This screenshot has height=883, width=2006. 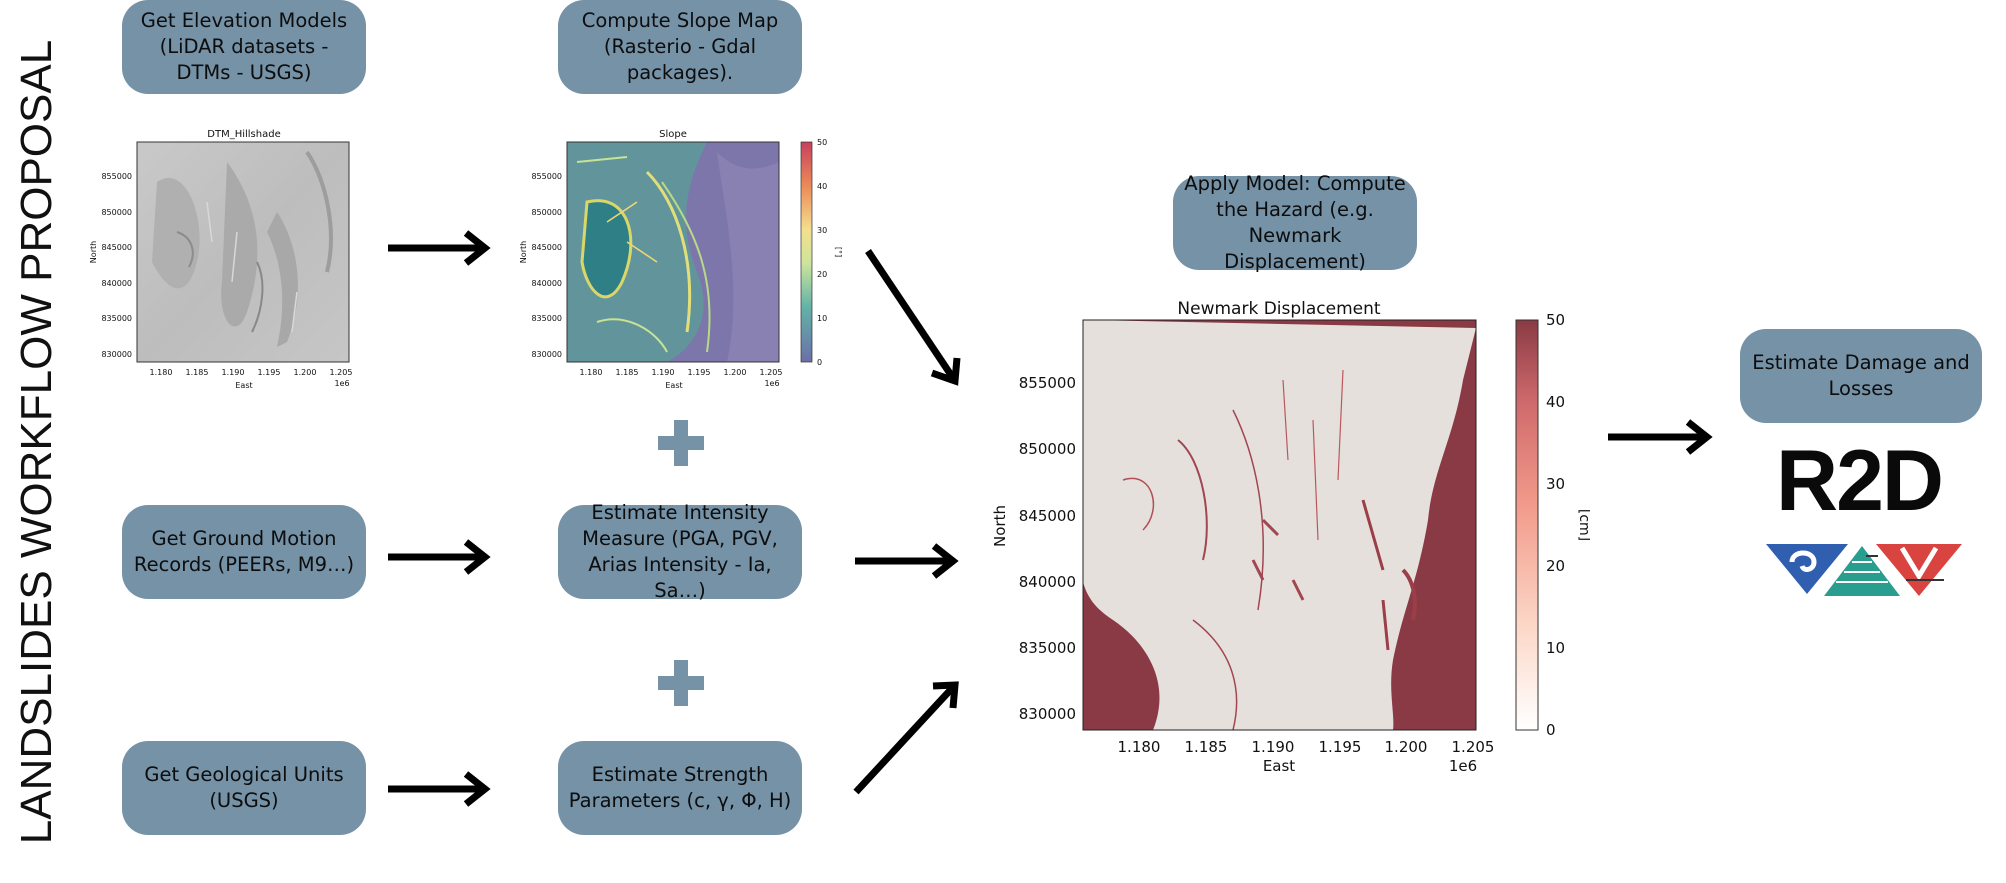 I want to click on dtm-raster, so click(x=243, y=252).